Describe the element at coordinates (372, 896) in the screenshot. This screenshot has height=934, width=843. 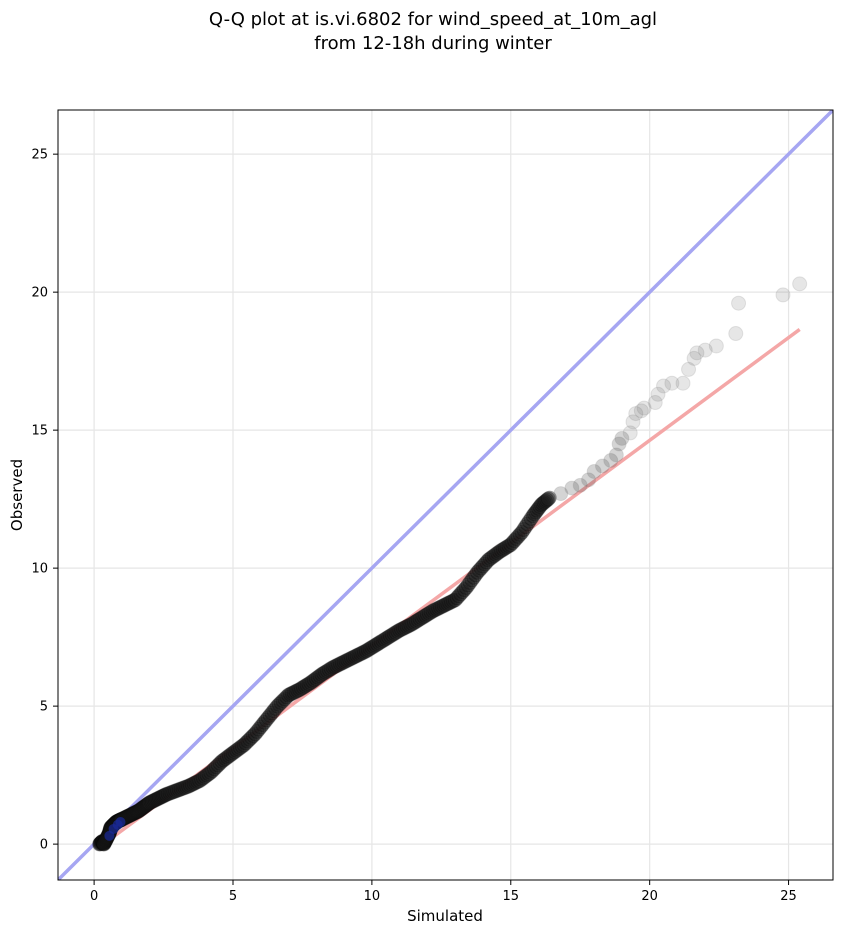
I see `x-tick-label: 10` at that location.